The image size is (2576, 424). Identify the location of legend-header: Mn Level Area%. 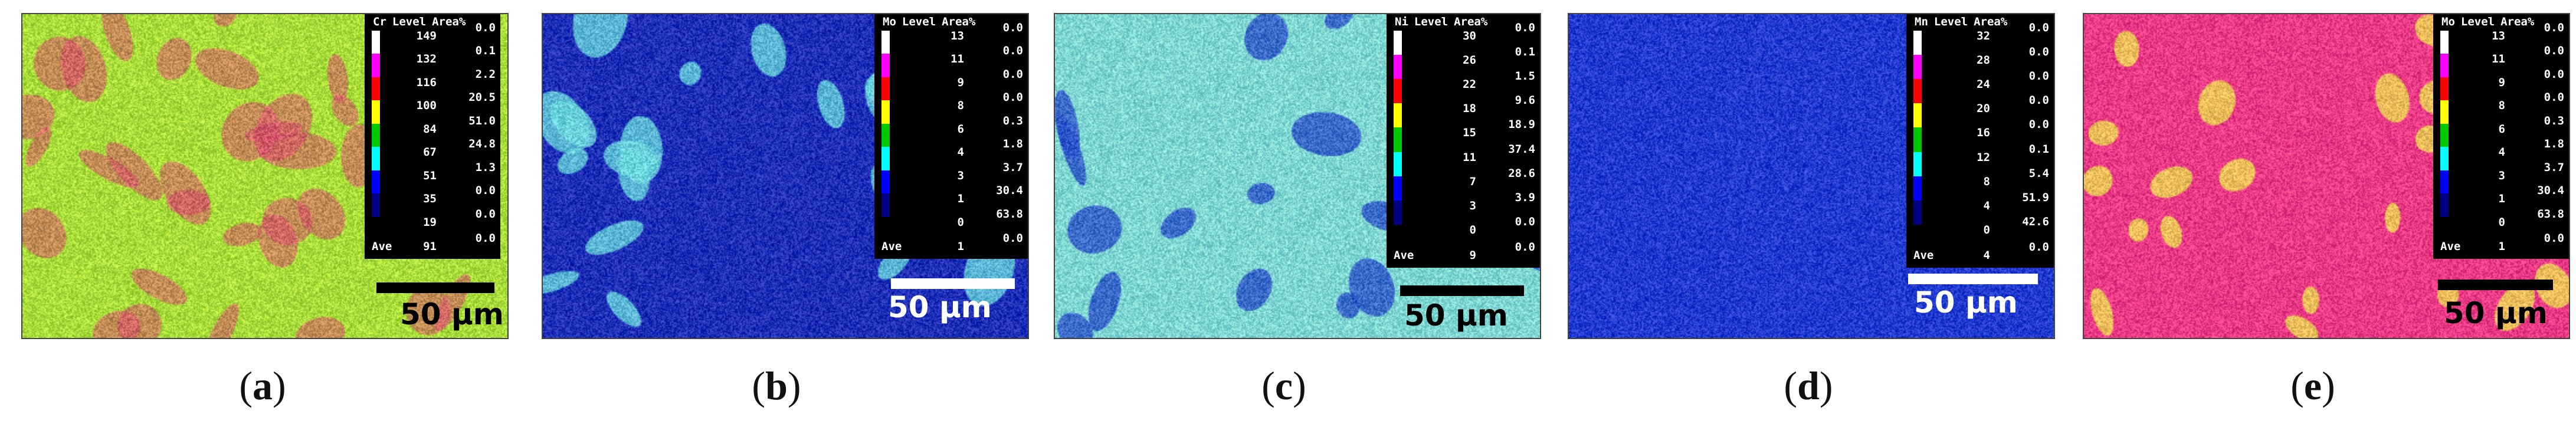
(1964, 22).